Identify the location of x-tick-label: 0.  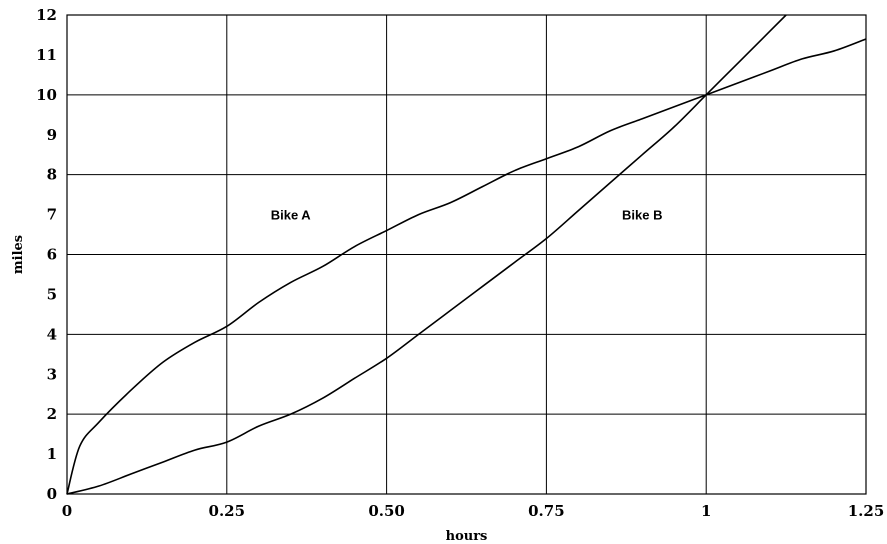
(67, 511).